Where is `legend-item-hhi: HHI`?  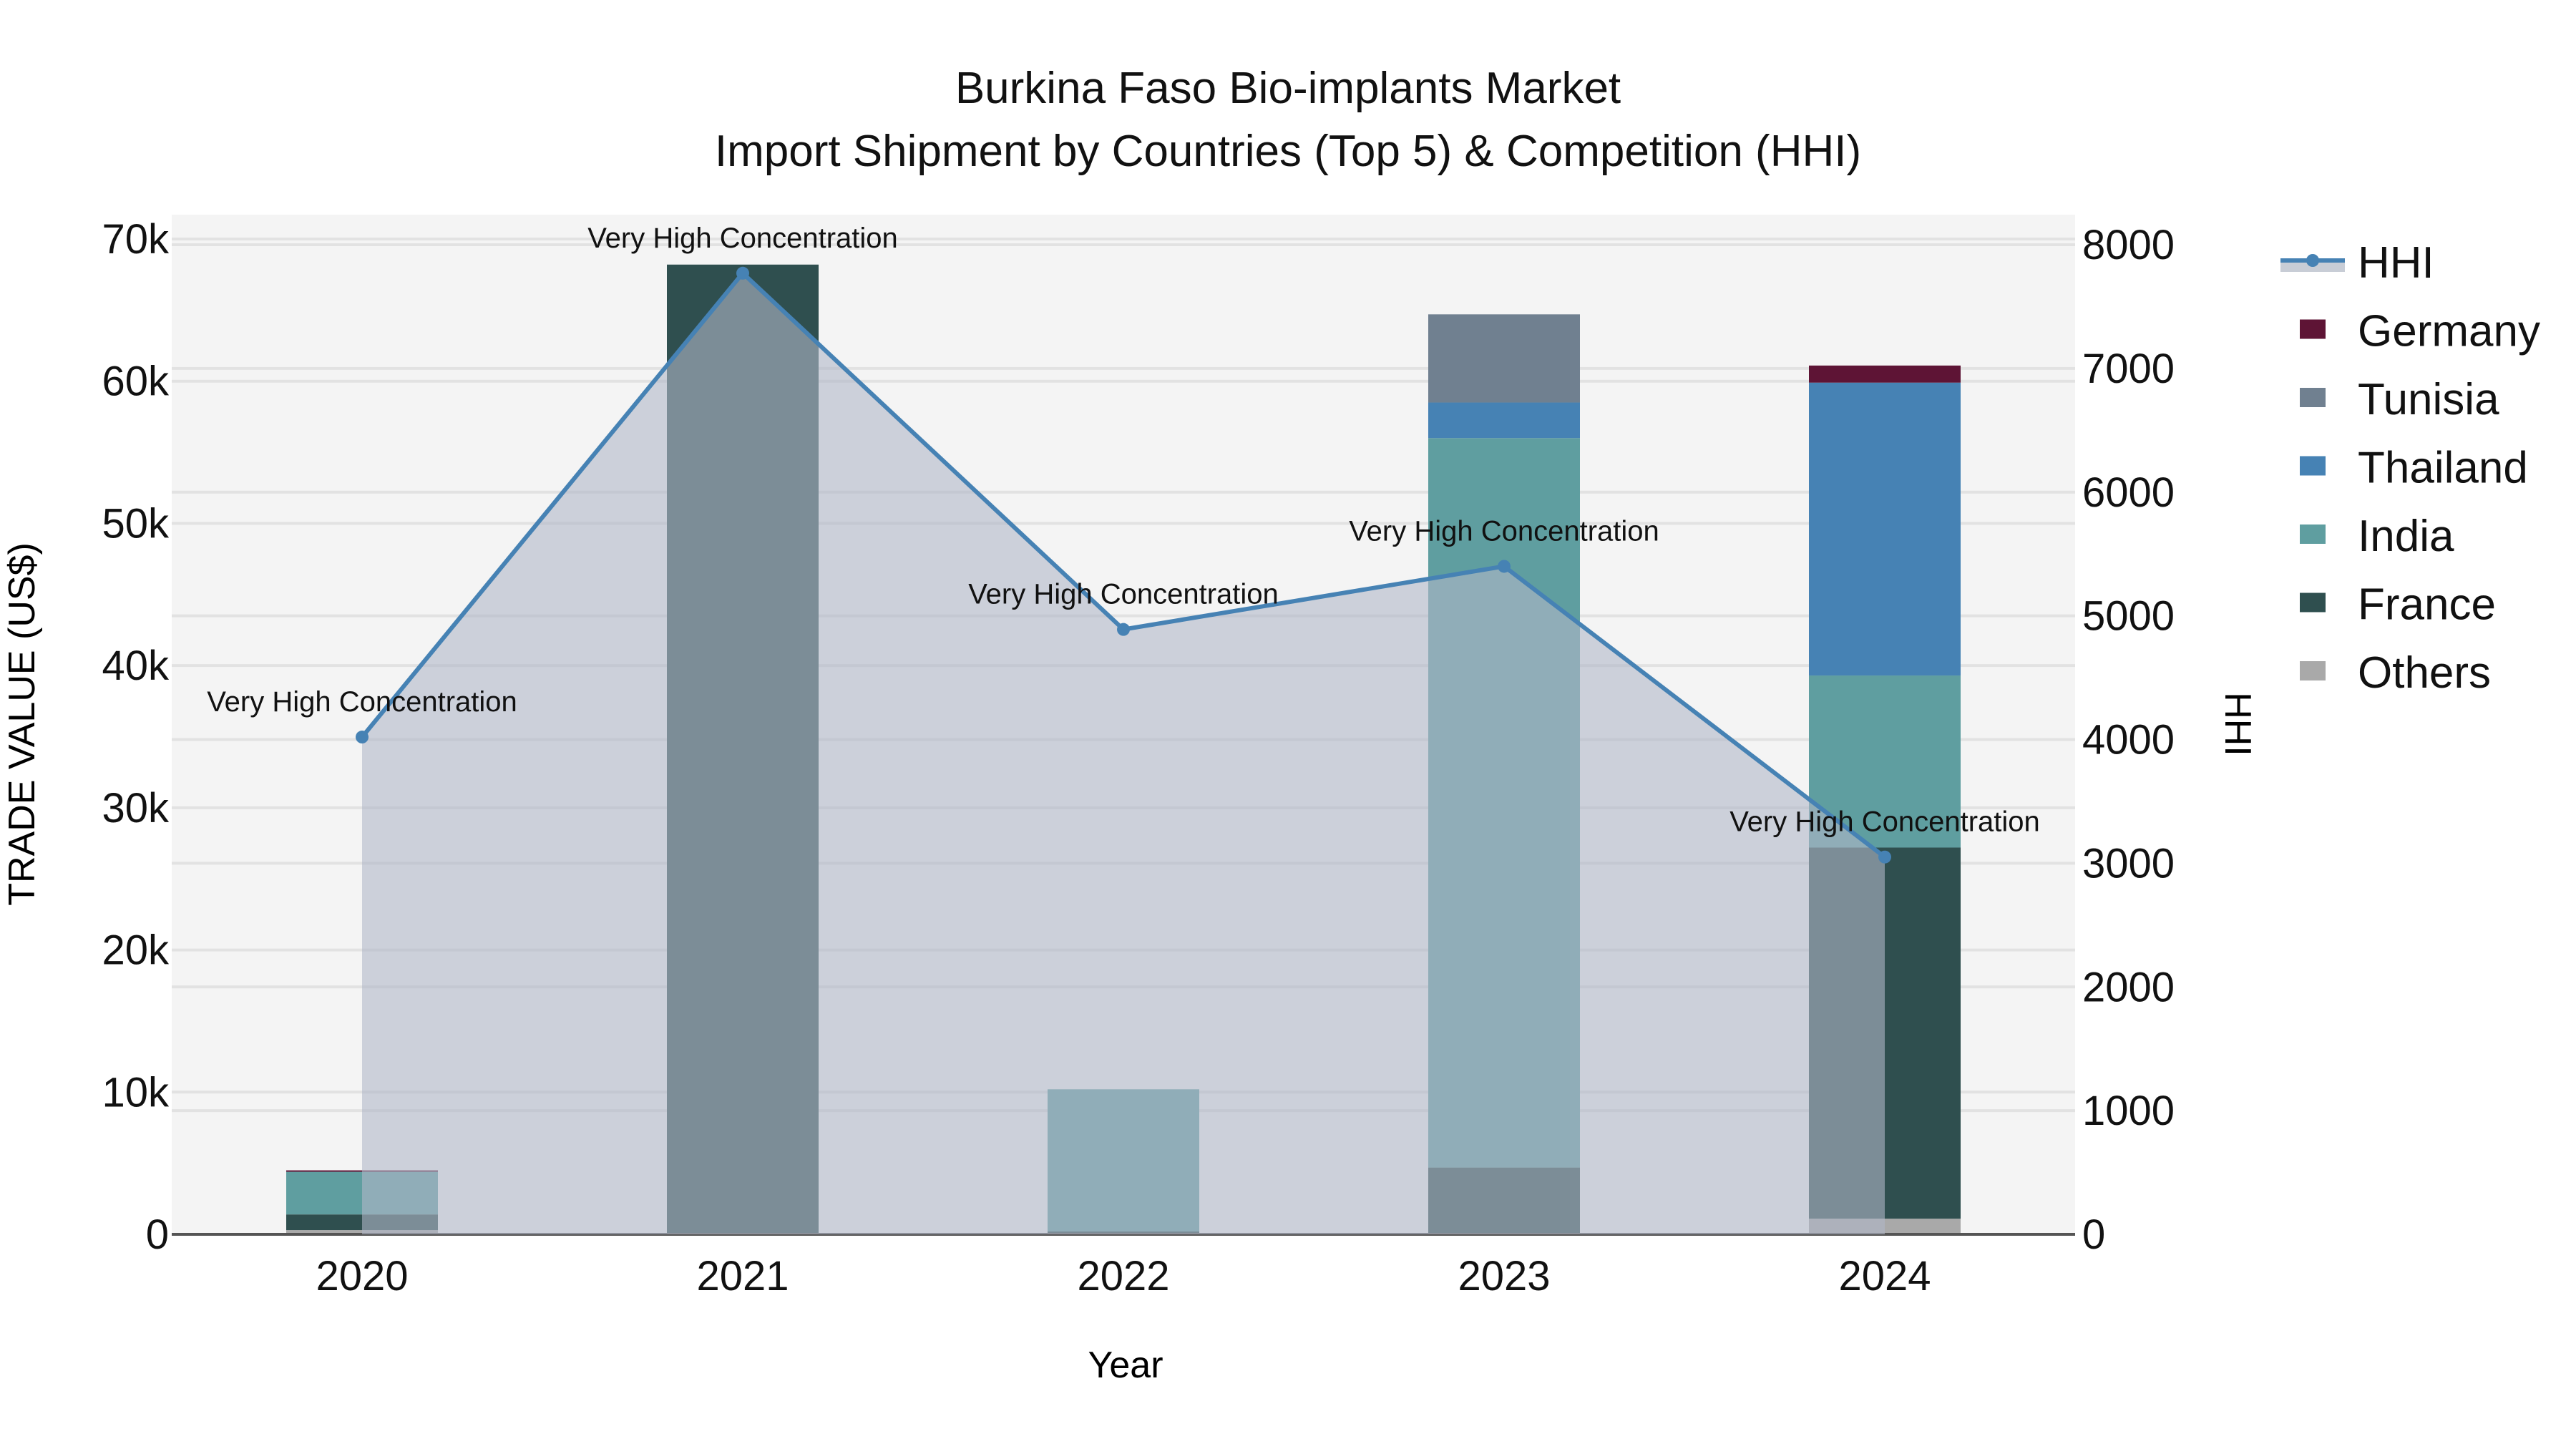
legend-item-hhi: HHI is located at coordinates (2357, 263).